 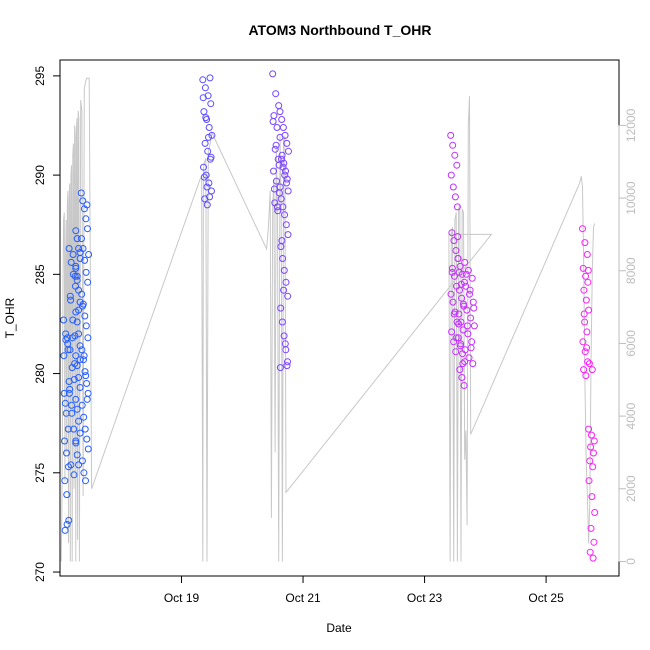 What do you see at coordinates (40, 274) in the screenshot?
I see `y-tick-label: 285` at bounding box center [40, 274].